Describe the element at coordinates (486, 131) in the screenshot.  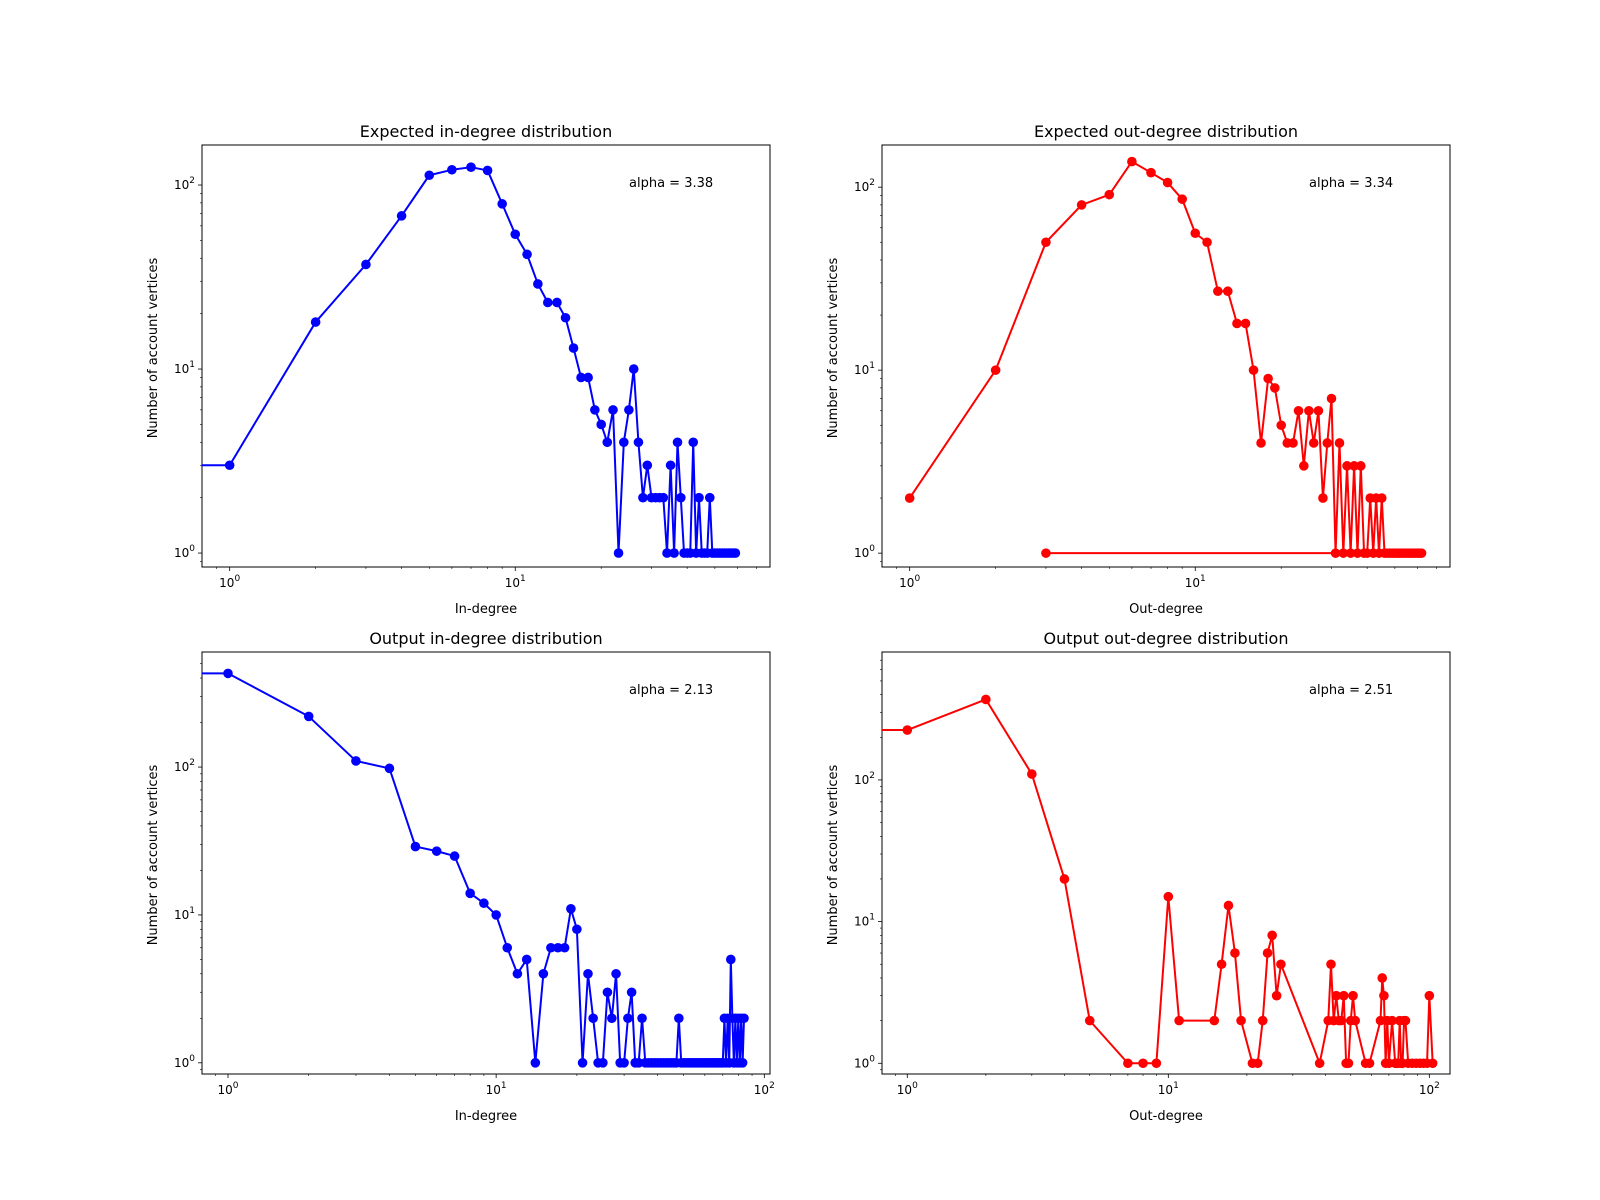
I see `chart-title: Expected in-degree distribution` at that location.